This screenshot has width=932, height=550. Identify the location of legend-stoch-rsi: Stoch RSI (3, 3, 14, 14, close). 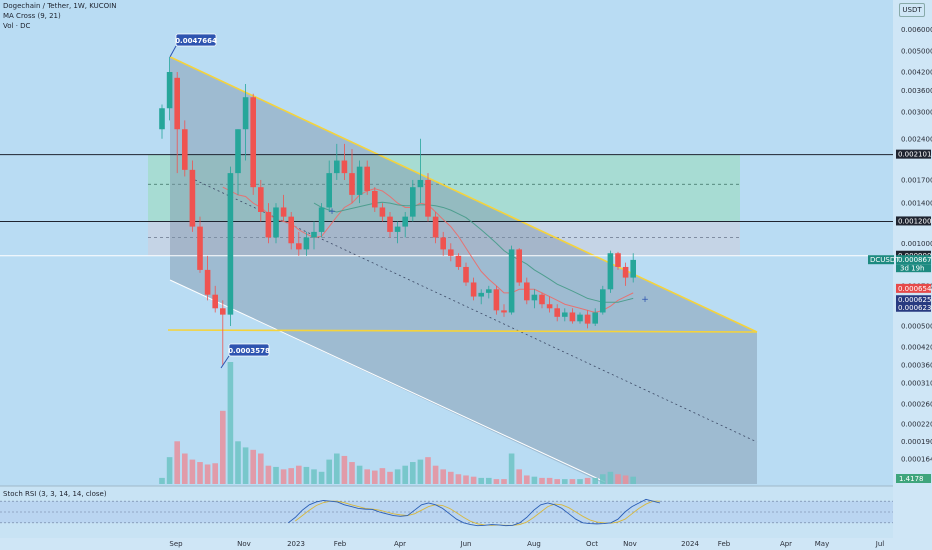
(55, 494).